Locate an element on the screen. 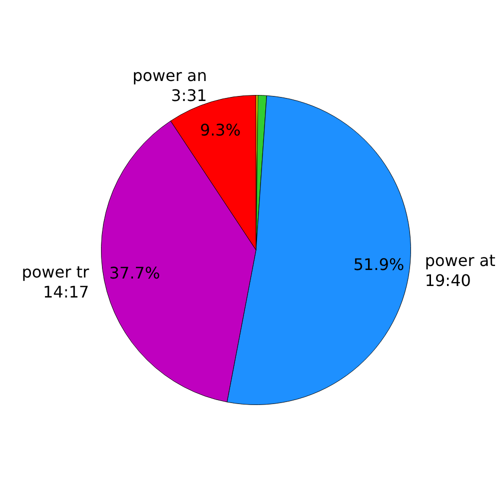  slice-label: power tr 14:17 is located at coordinates (56, 282).